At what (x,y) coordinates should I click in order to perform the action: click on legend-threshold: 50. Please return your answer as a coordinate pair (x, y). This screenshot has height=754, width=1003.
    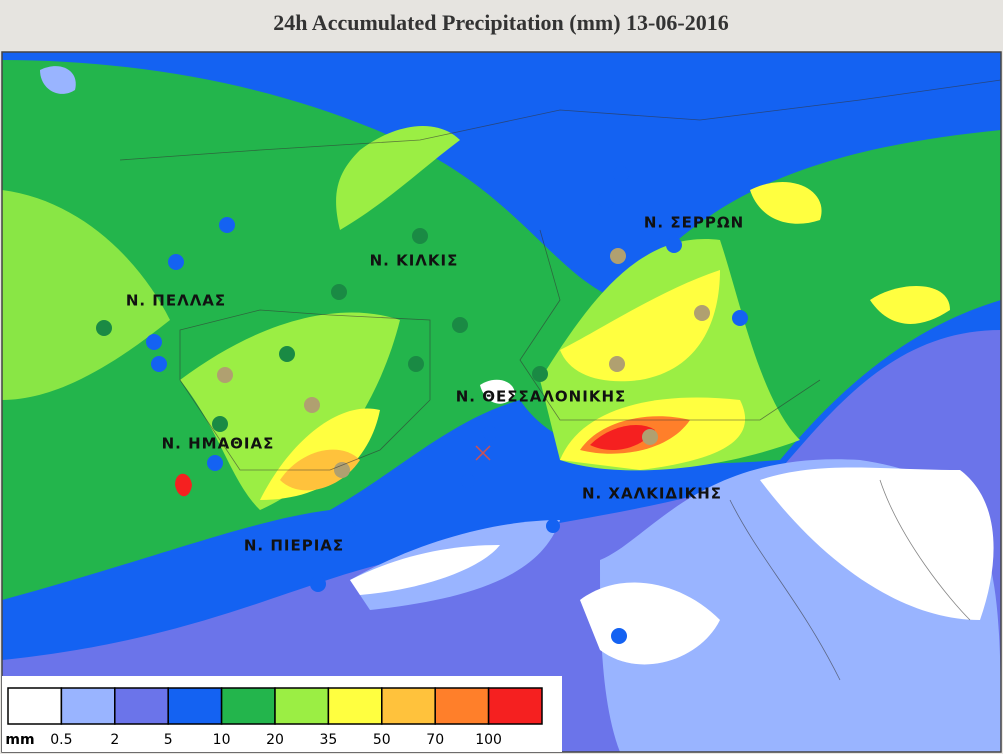
    Looking at the image, I should click on (382, 740).